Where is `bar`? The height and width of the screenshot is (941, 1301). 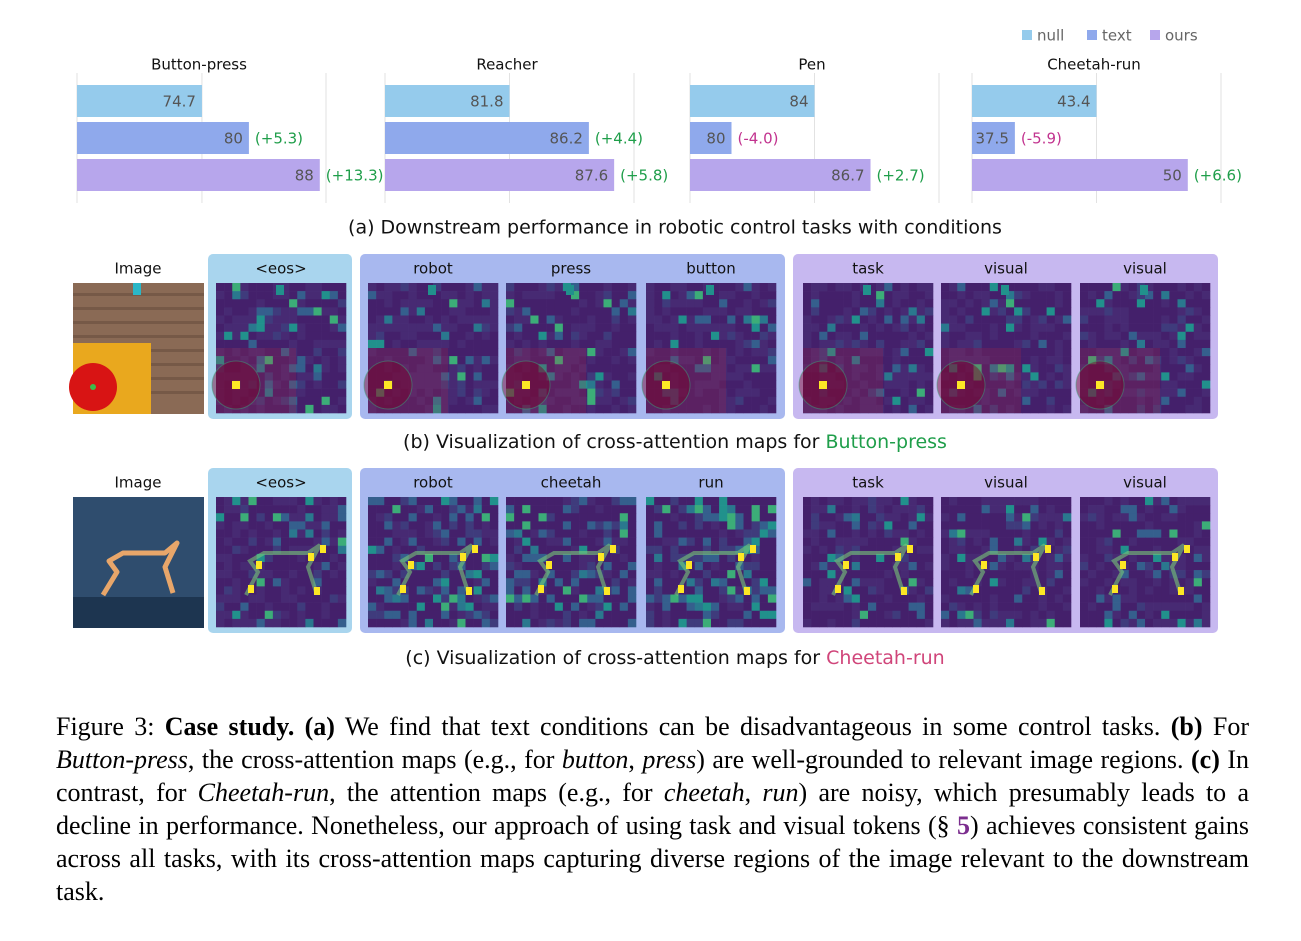 bar is located at coordinates (1080, 175).